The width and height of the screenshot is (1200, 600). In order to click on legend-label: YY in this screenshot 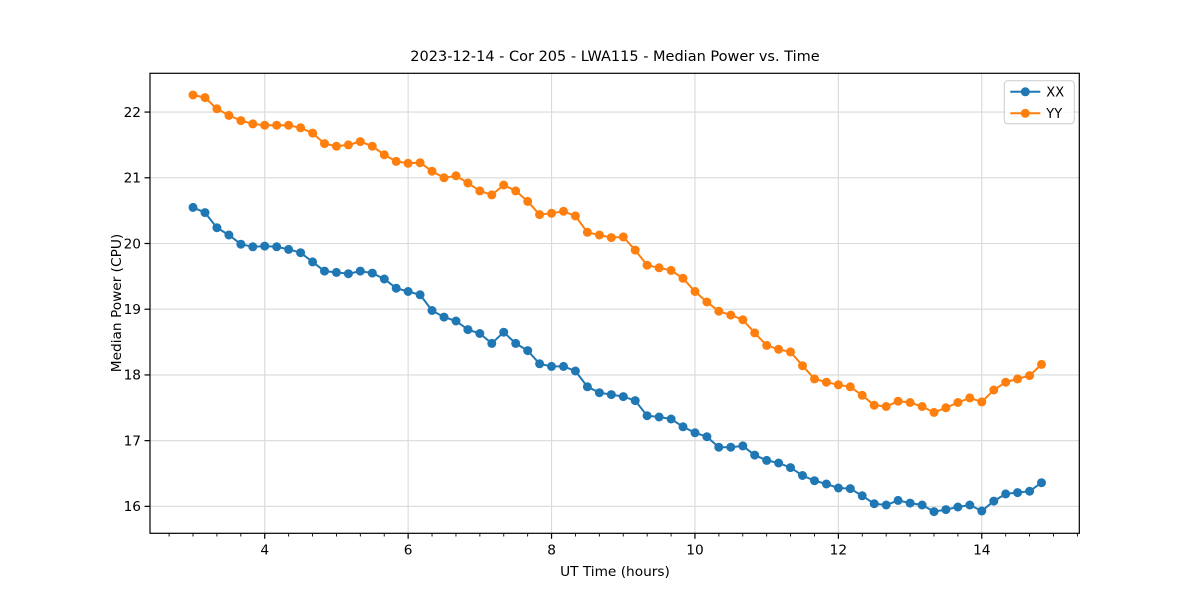, I will do `click(1053, 114)`.